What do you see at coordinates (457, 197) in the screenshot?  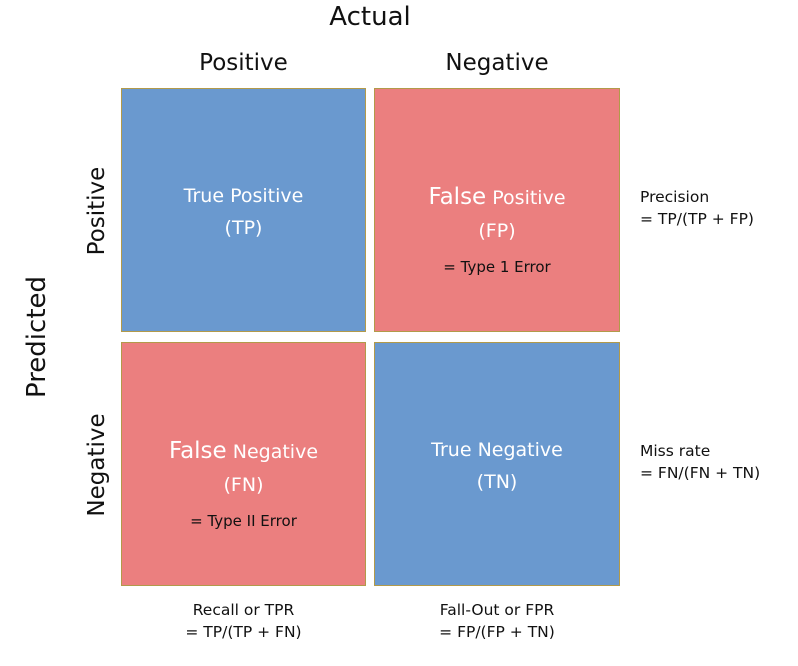 I see `cell-fp-word1: False` at bounding box center [457, 197].